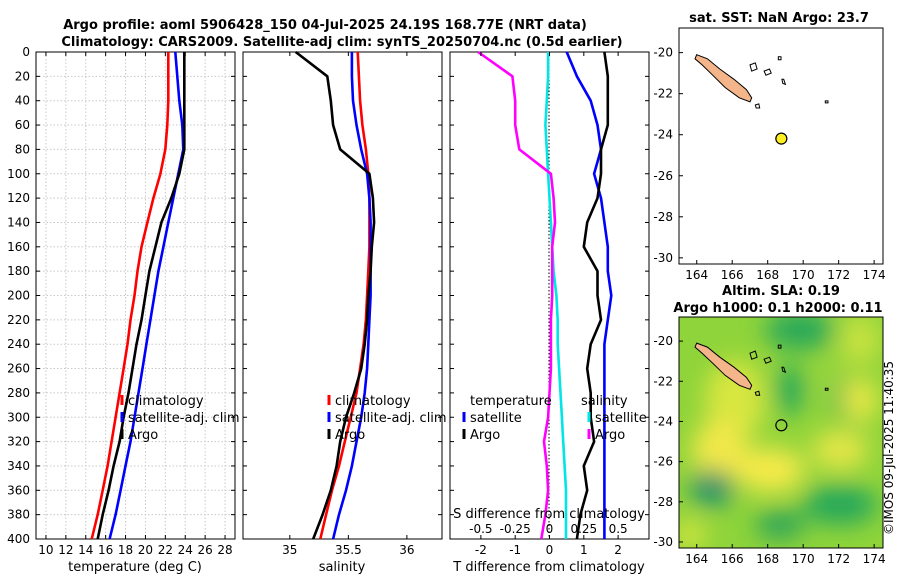  I want to click on salinity-xtick-label: 35.5, so click(348, 550).